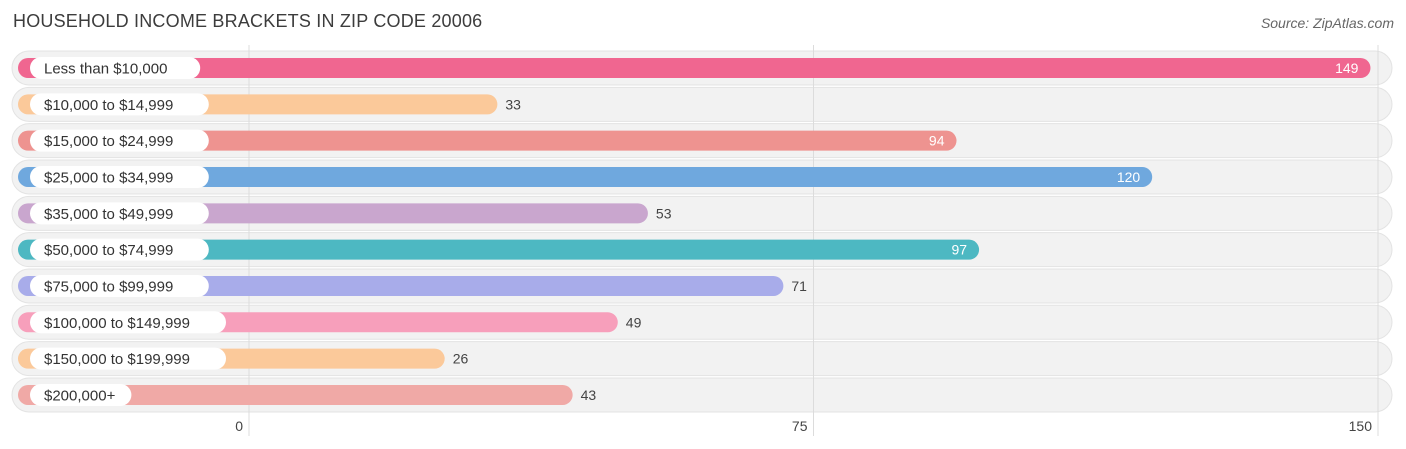 The image size is (1406, 449). I want to click on tick-label: 150, so click(1361, 426).